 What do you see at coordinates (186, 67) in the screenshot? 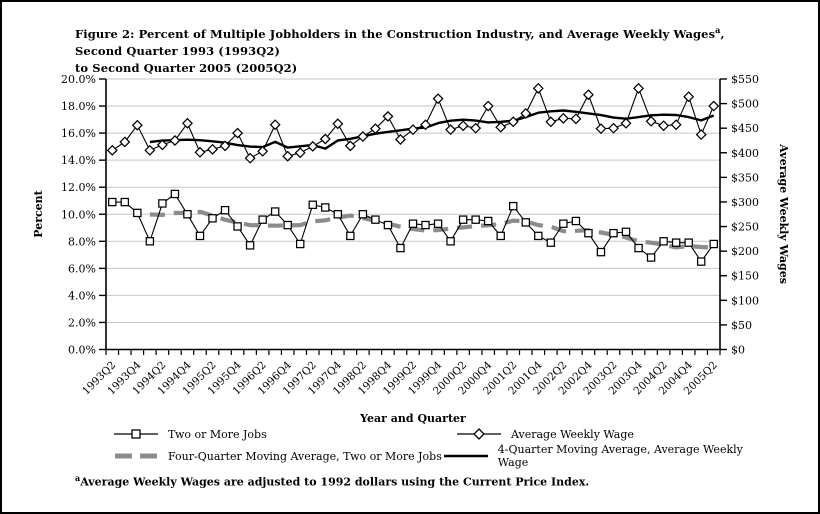
I see `chart-title-line2: to Second Quarter 2005 (2005Q2)` at bounding box center [186, 67].